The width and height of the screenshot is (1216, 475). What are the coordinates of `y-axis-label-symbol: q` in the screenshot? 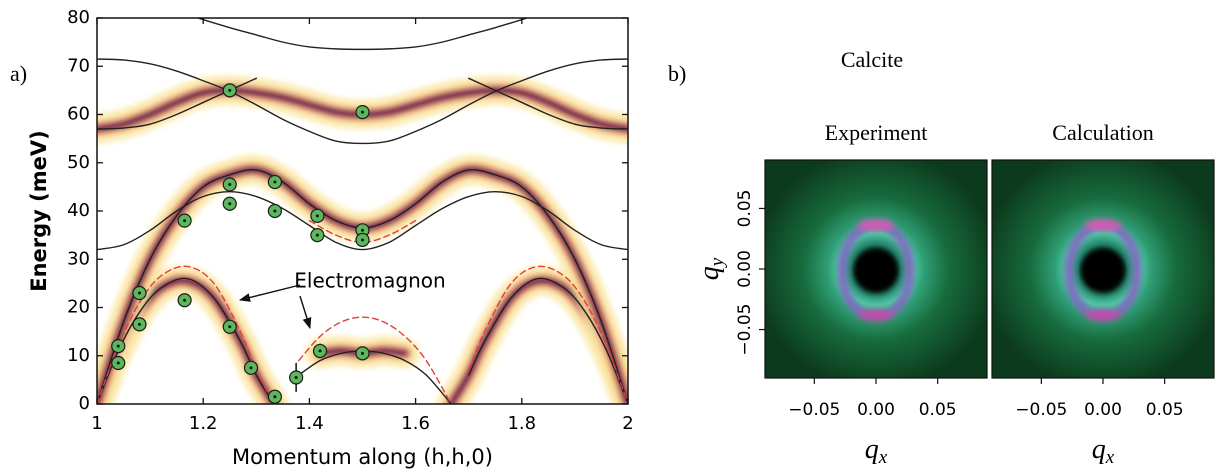 It's located at (709, 273).